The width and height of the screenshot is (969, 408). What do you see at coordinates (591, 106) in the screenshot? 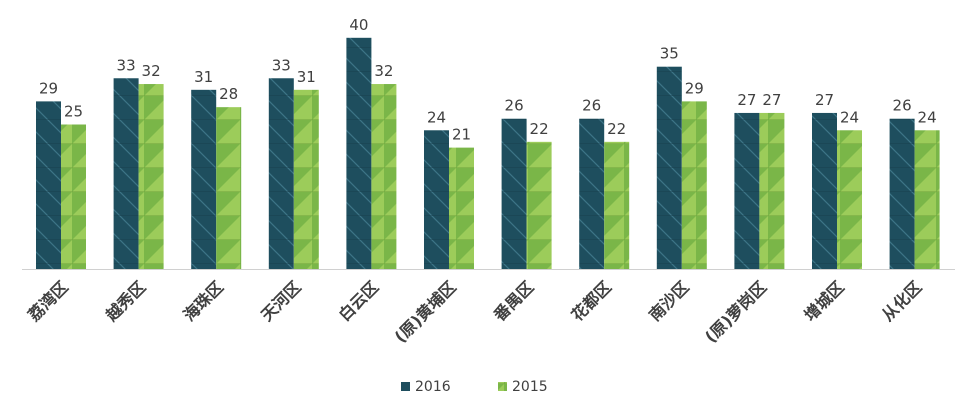
I see `data-label-2016-7: 26` at bounding box center [591, 106].